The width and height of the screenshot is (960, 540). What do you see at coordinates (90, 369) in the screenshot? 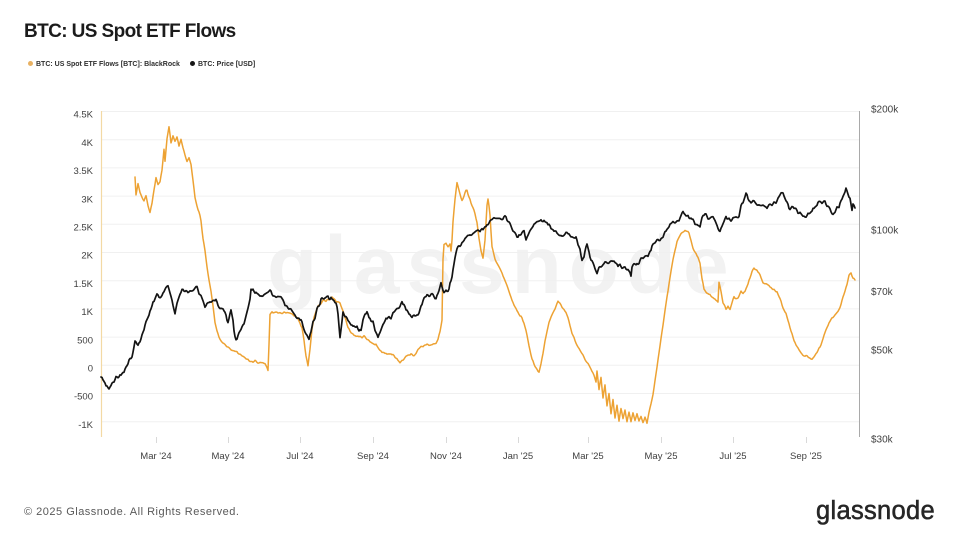
I see `svg-text: 0` at bounding box center [90, 369].